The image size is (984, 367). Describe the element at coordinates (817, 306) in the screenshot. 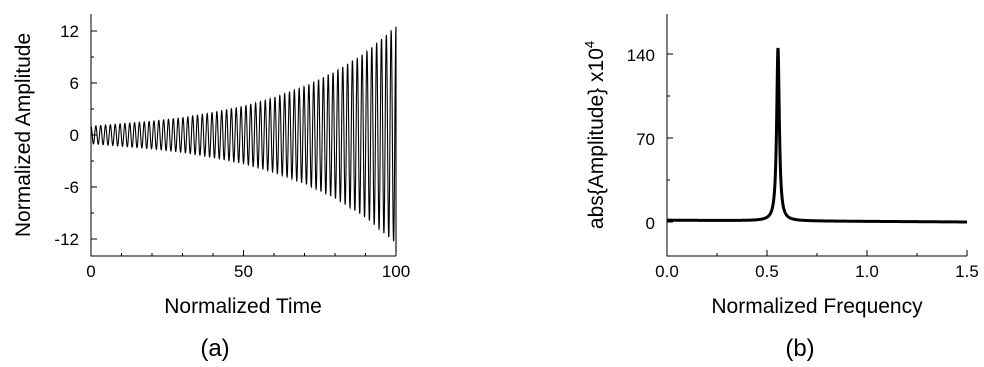

I see `chart-b-x-axis-label: Normalized Frequency` at that location.